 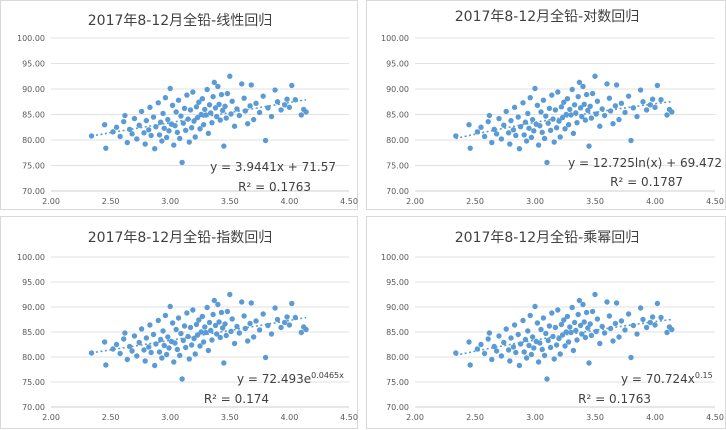 What do you see at coordinates (170, 201) in the screenshot?
I see `x-tick-label: 3.00` at bounding box center [170, 201].